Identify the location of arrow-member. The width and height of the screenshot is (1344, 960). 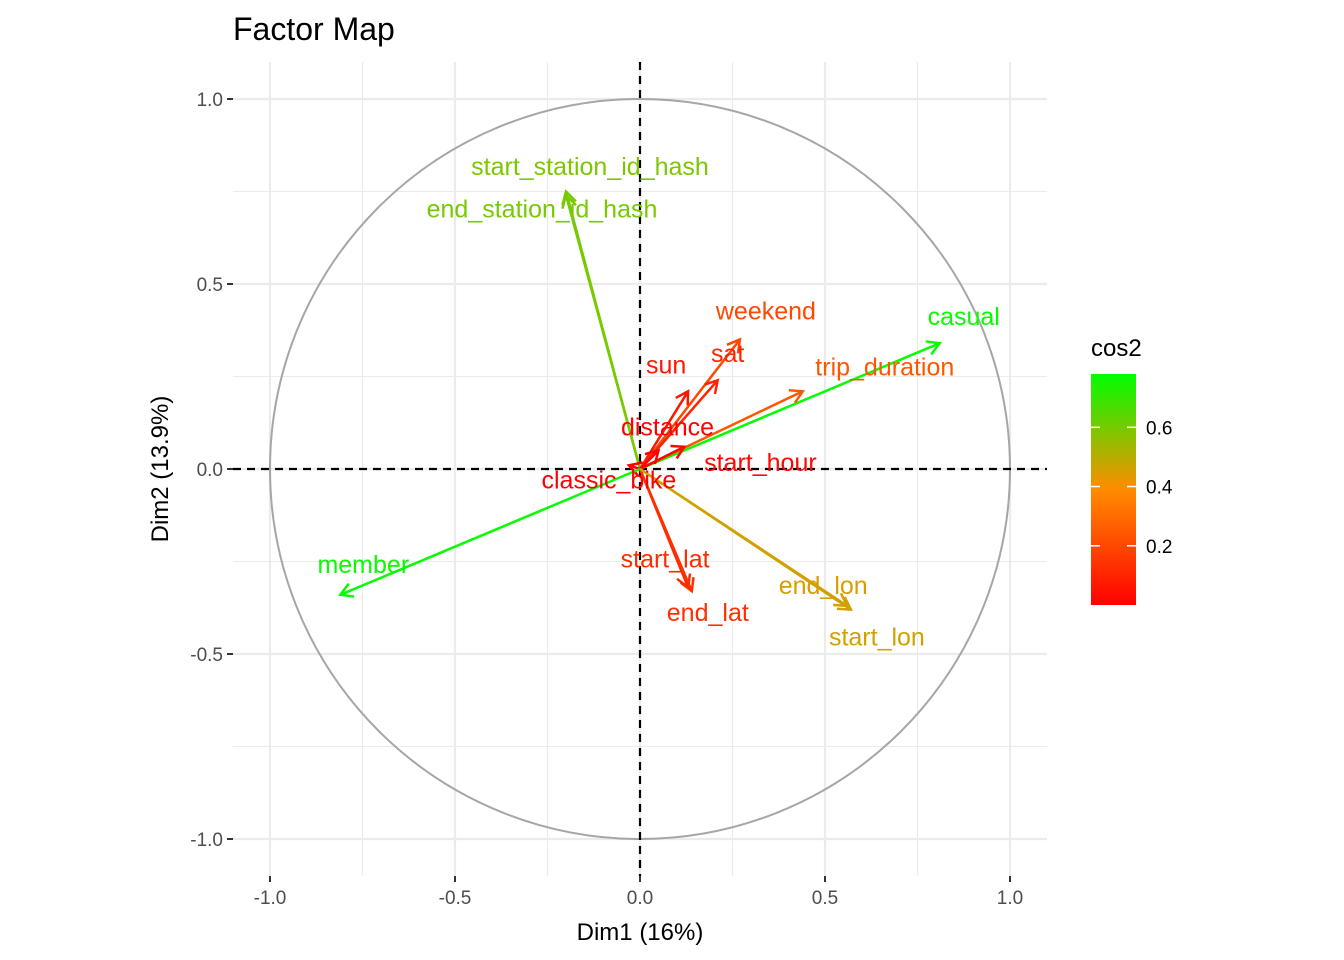
(490, 531).